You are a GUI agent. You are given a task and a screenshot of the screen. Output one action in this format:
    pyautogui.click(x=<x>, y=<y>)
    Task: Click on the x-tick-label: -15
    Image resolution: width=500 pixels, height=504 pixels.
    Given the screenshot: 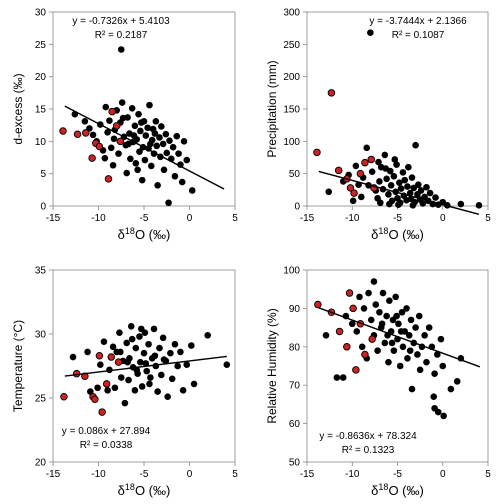 What is the action you would take?
    pyautogui.click(x=53, y=218)
    